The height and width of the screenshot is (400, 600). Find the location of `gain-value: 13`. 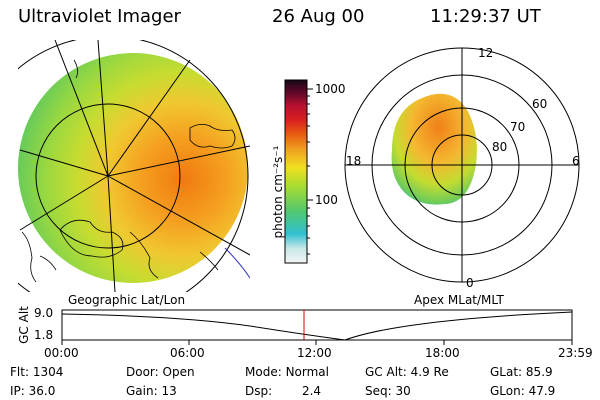

gain-value: 13 is located at coordinates (169, 391).